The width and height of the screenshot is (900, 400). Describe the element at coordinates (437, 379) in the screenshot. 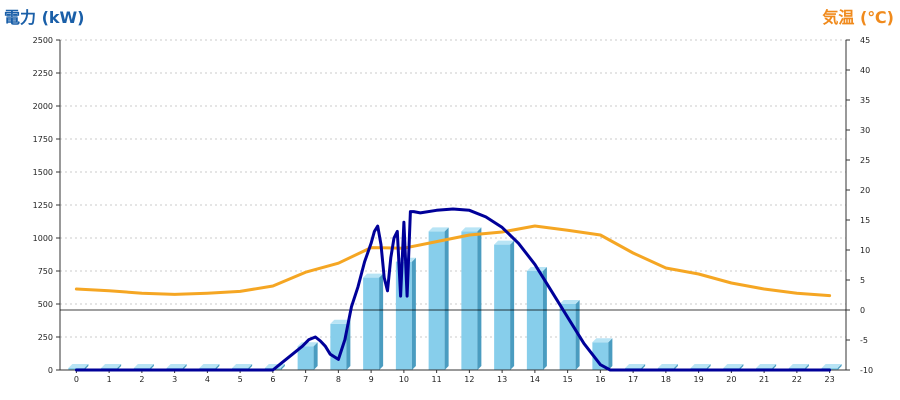

I see `x-tick-label: 11` at that location.